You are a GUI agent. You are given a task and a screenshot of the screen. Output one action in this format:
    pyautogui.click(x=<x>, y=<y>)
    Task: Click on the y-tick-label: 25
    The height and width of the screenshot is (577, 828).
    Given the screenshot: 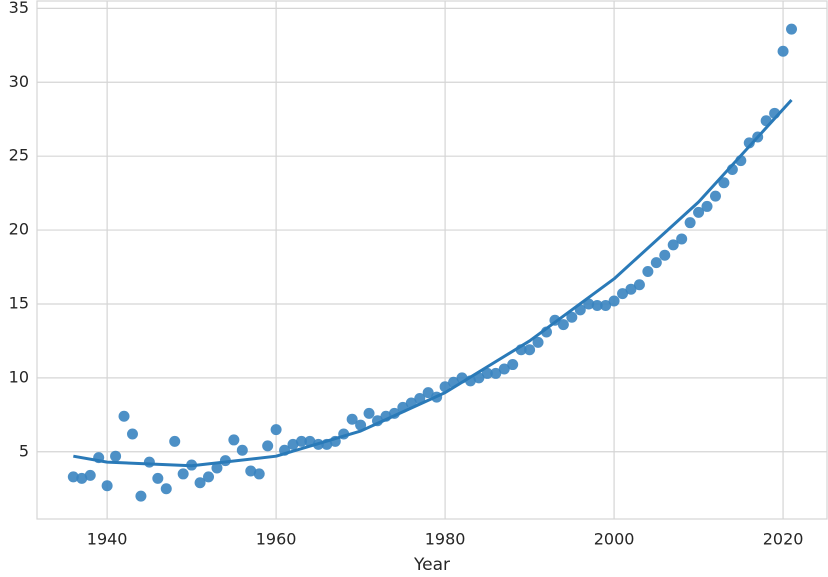 What is the action you would take?
    pyautogui.click(x=19, y=155)
    